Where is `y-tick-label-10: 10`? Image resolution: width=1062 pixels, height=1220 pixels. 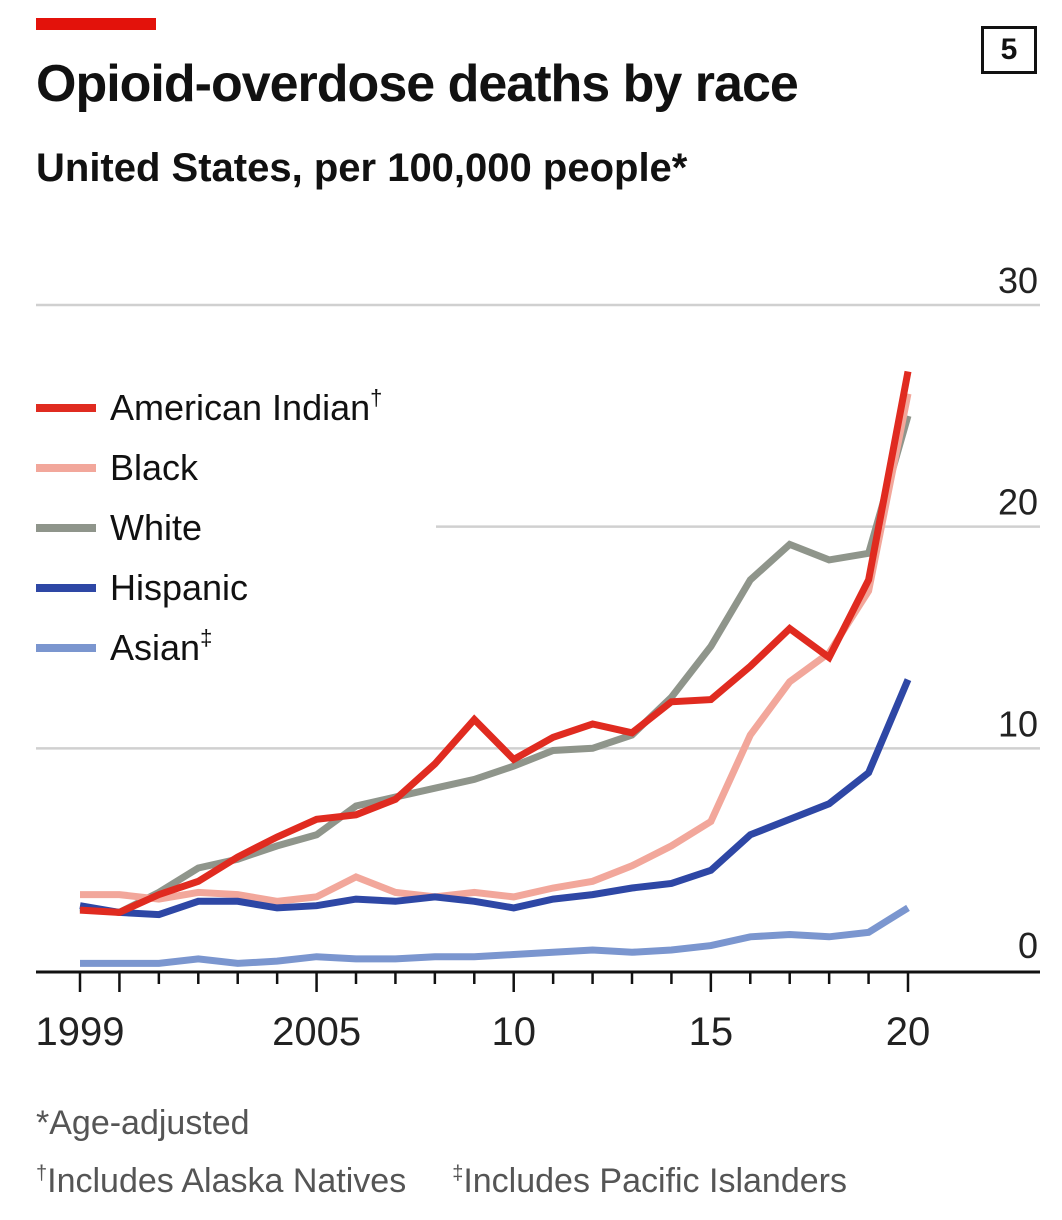 y-tick-label-10: 10 is located at coordinates (1018, 723).